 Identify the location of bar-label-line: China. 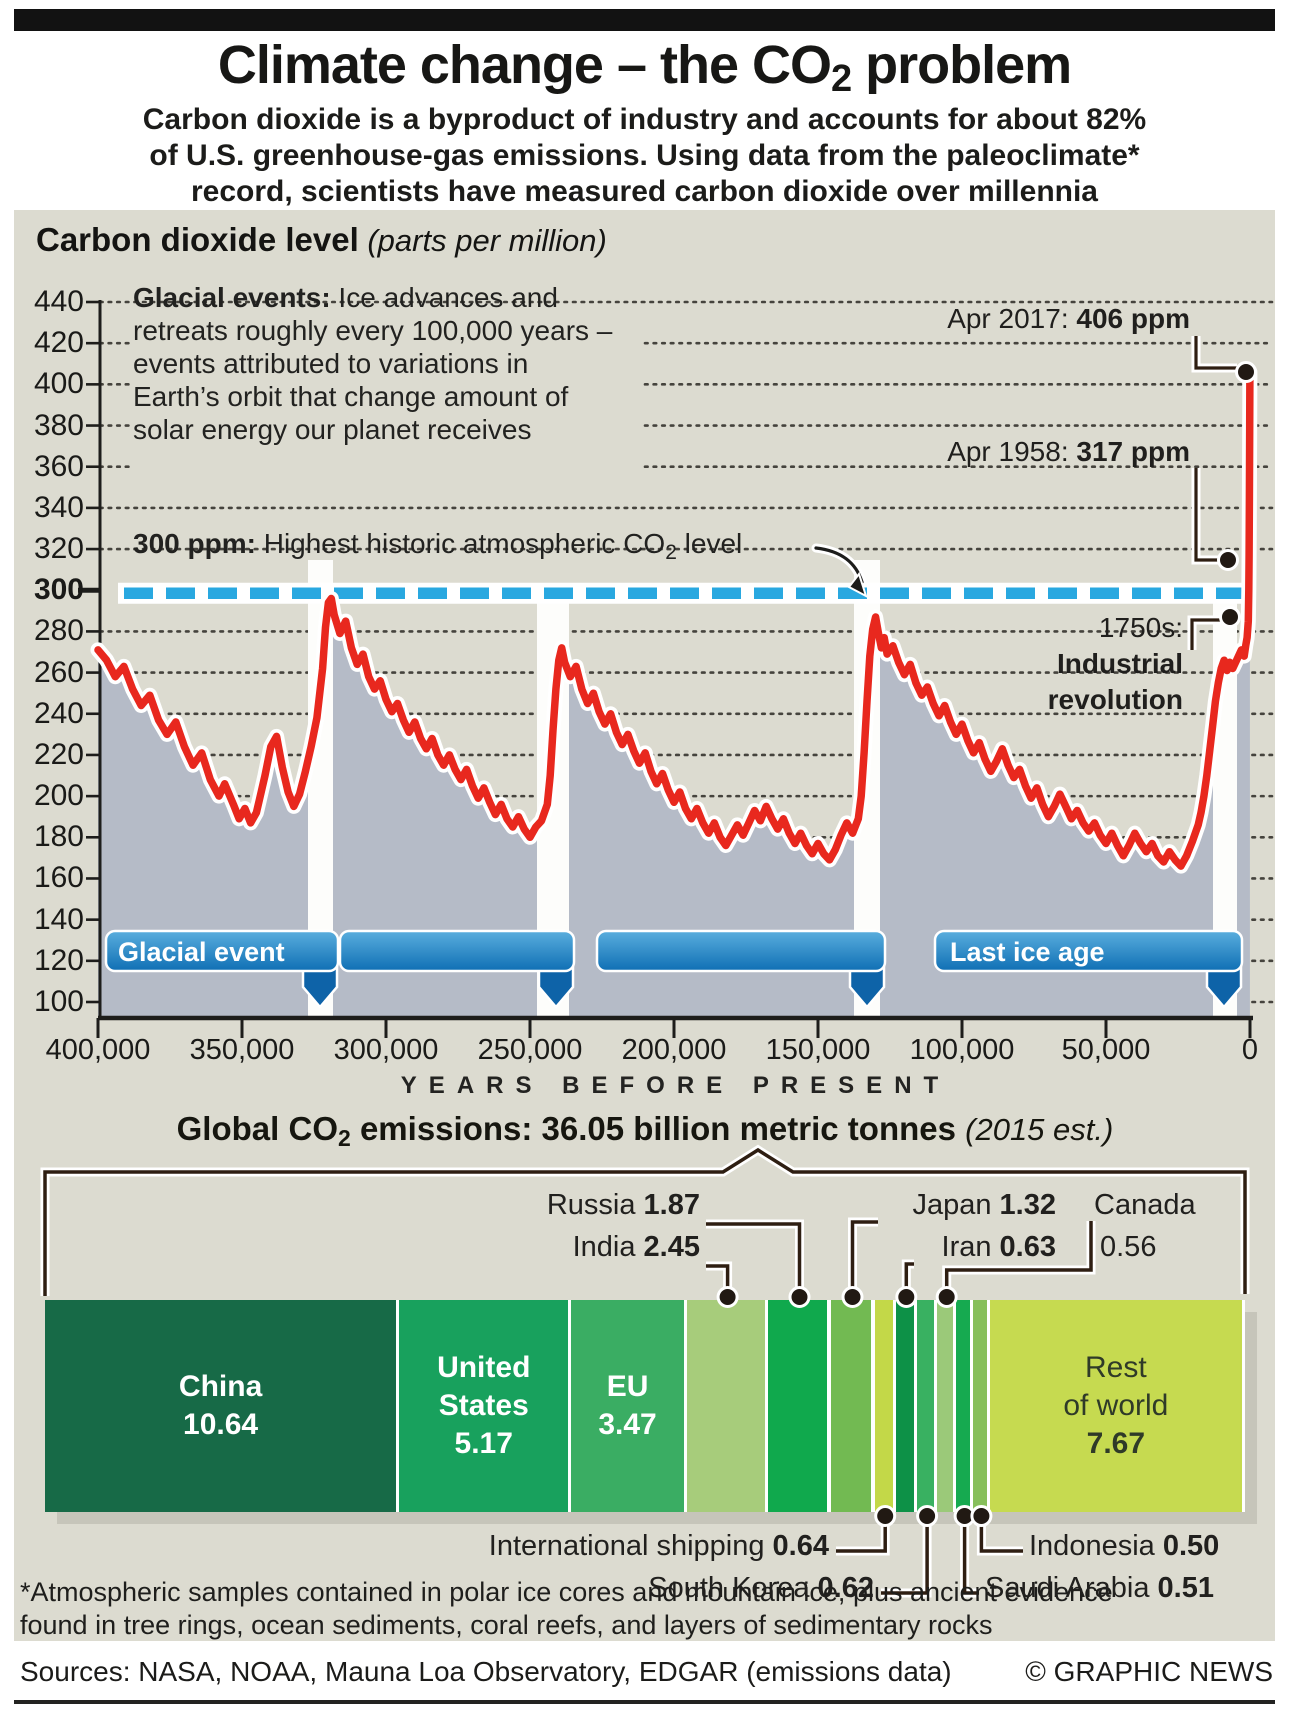
(220, 1386).